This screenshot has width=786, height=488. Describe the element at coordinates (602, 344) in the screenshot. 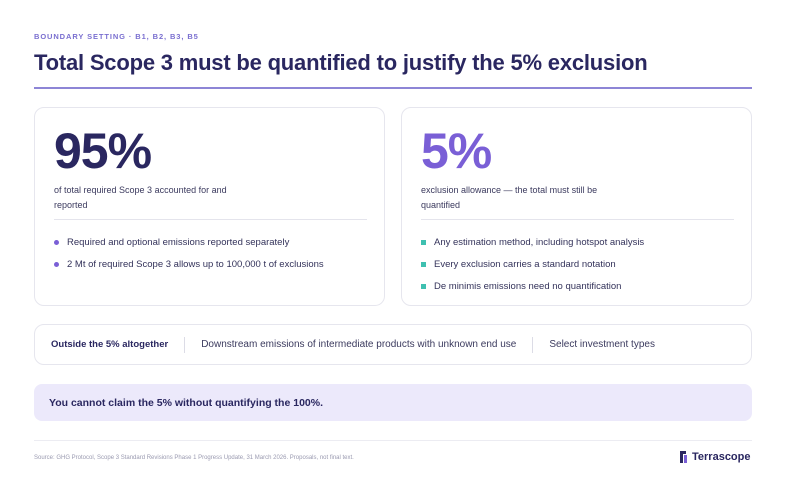

I see `strip-item: Select investment types` at that location.